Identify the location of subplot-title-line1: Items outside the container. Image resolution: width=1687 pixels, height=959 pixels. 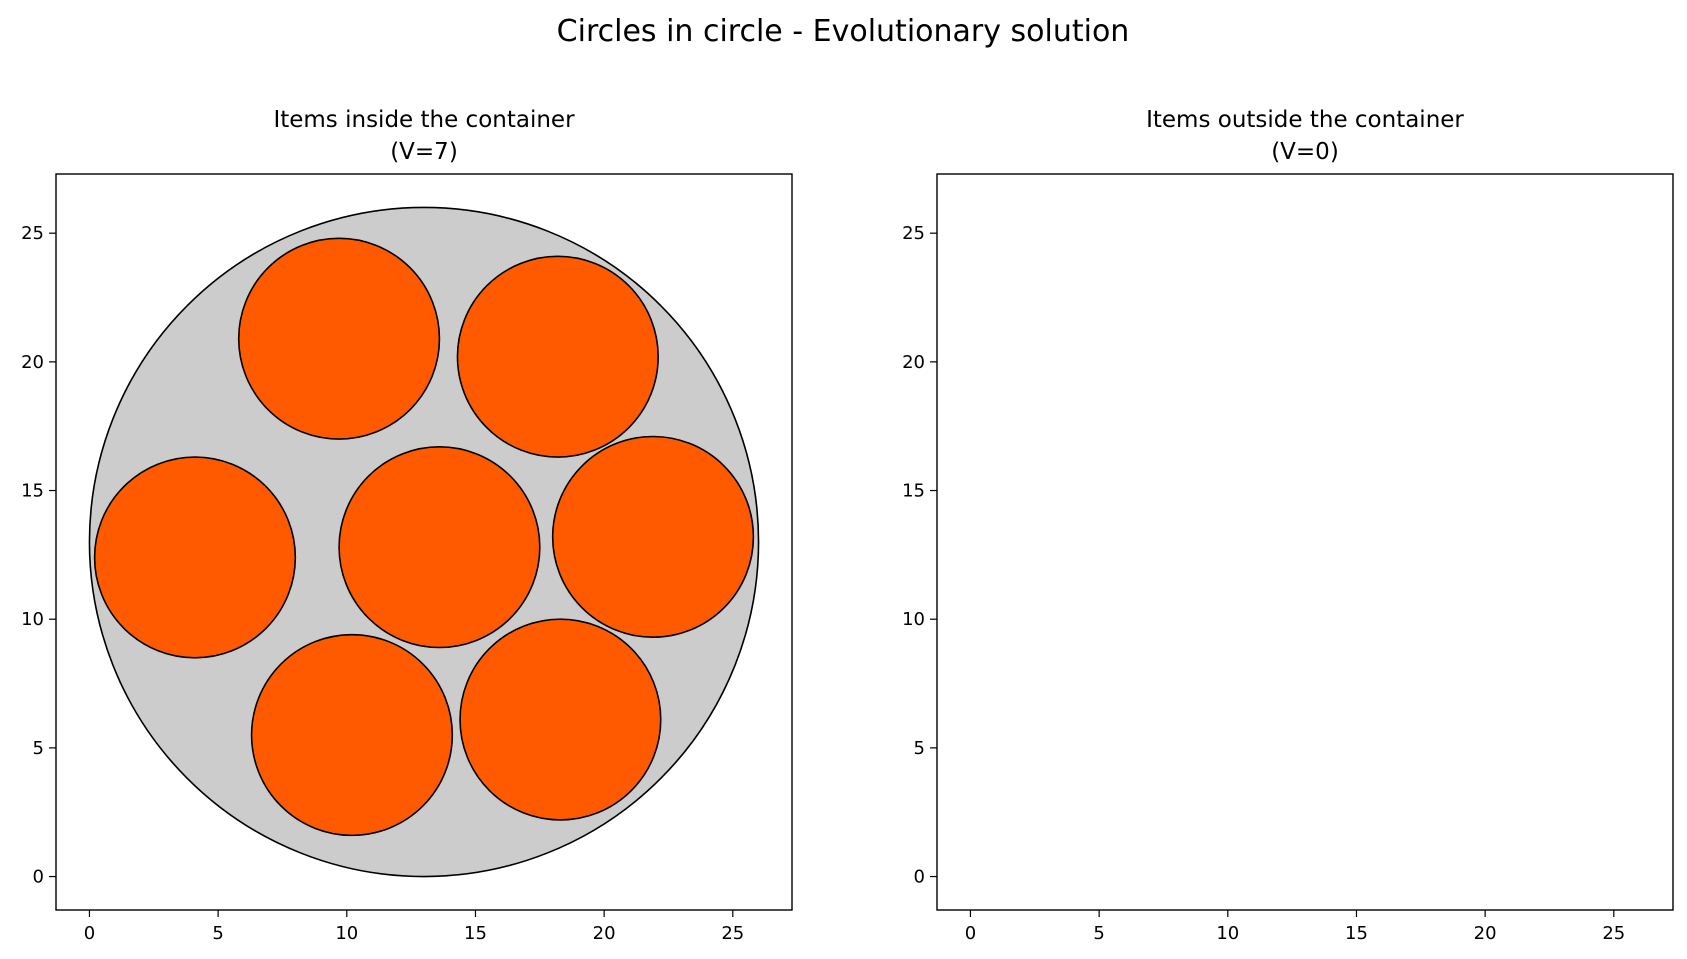
(1305, 120).